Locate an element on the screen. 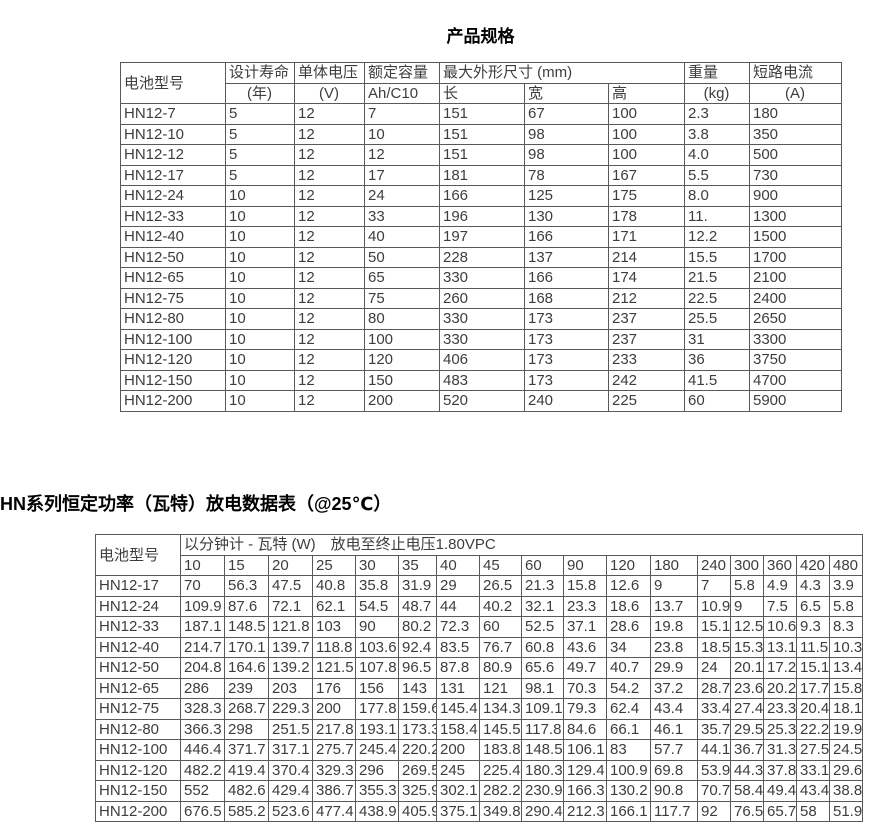  discharge-cell-model: HN12-100 is located at coordinates (138, 750).